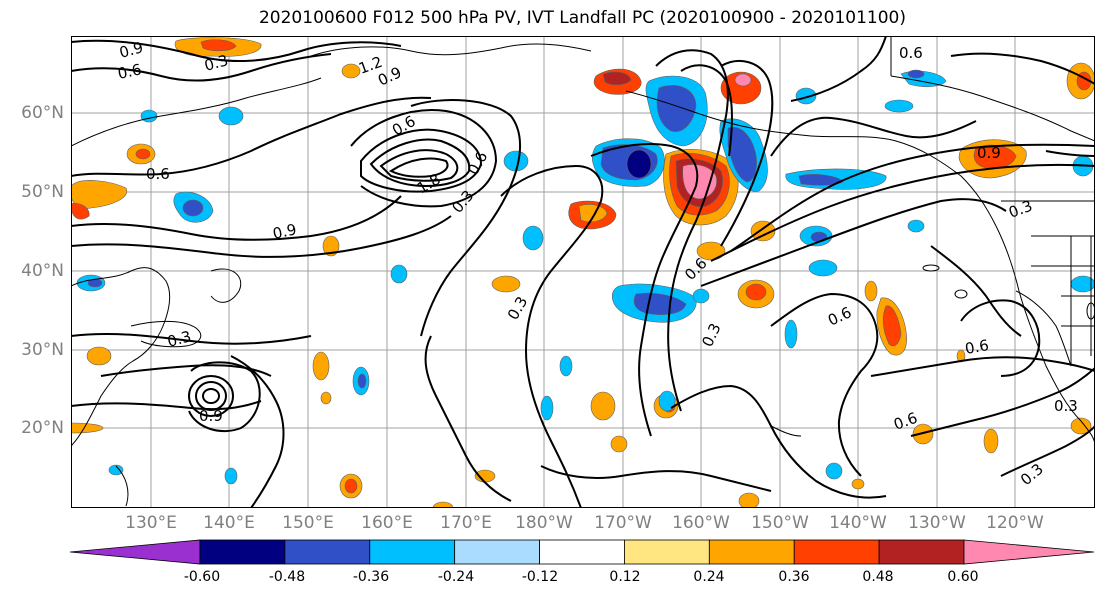 The image size is (1105, 601). Describe the element at coordinates (466, 523) in the screenshot. I see `lon-label: 170°E` at that location.